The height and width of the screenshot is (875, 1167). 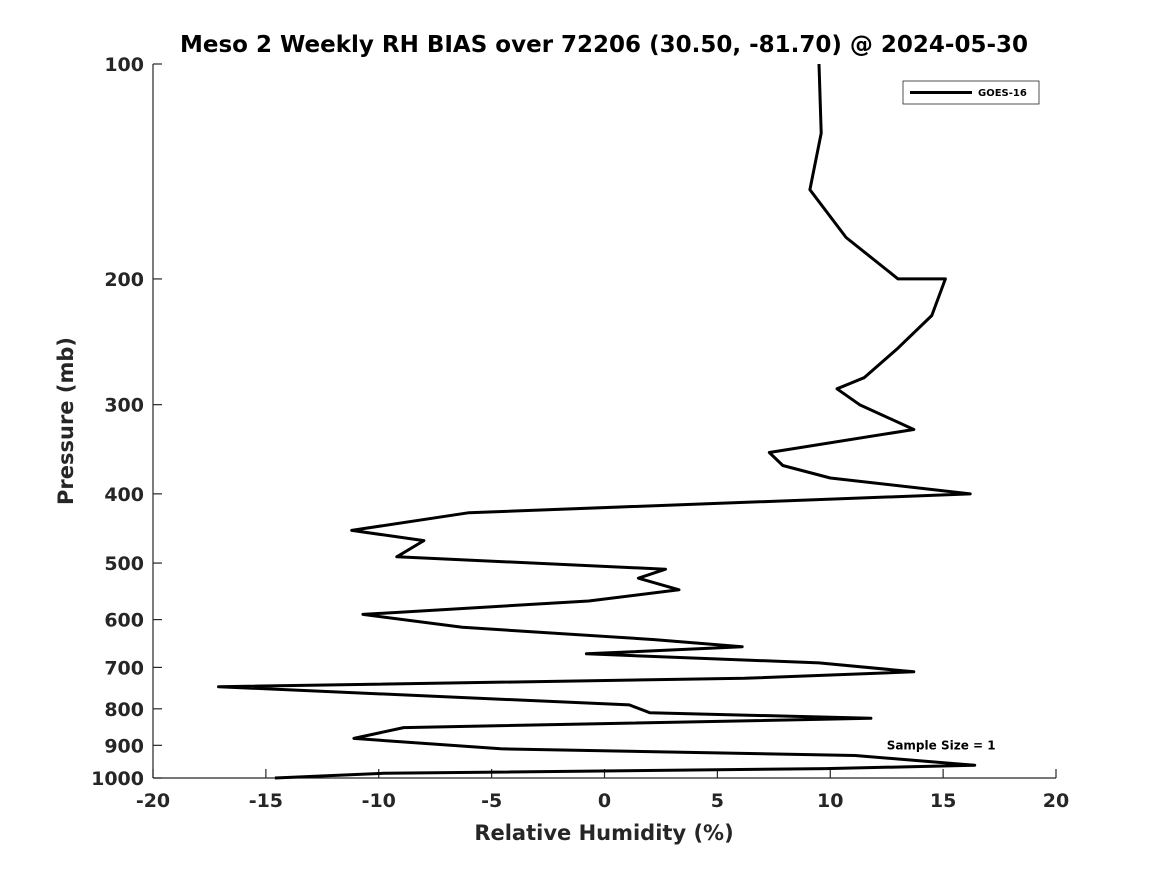 What do you see at coordinates (1002, 93) in the screenshot?
I see `legend-entry-goes-16: GOES-16` at bounding box center [1002, 93].